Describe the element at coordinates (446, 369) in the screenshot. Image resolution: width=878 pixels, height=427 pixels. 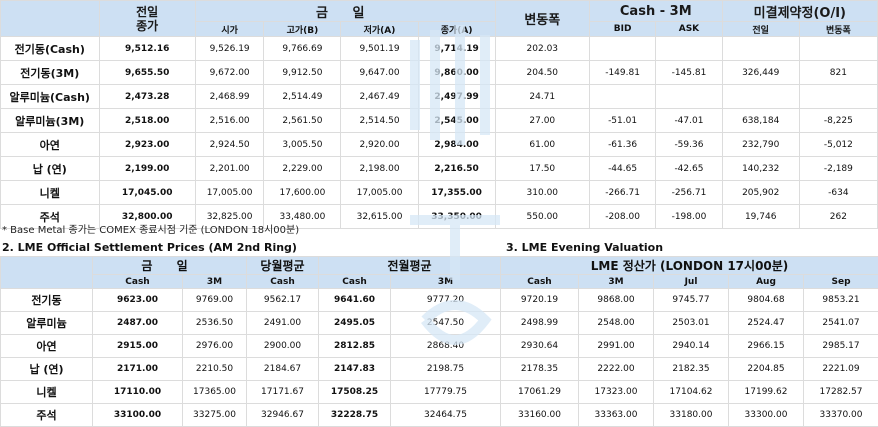
I see `prev-3m-value: 2198.75` at that location.